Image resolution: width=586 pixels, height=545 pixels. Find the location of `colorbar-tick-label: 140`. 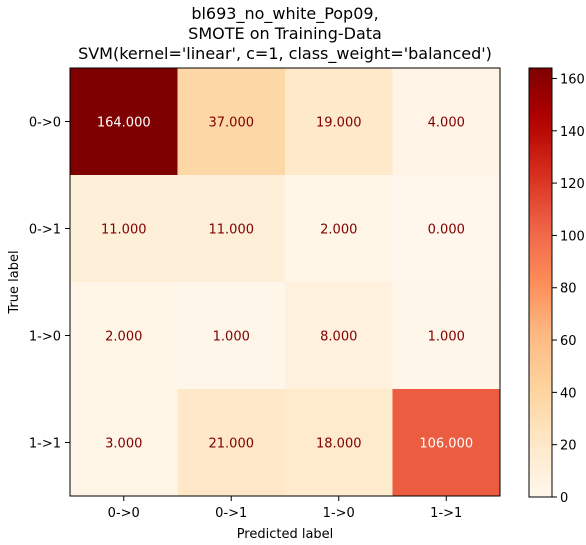

colorbar-tick-label: 140 is located at coordinates (572, 132).